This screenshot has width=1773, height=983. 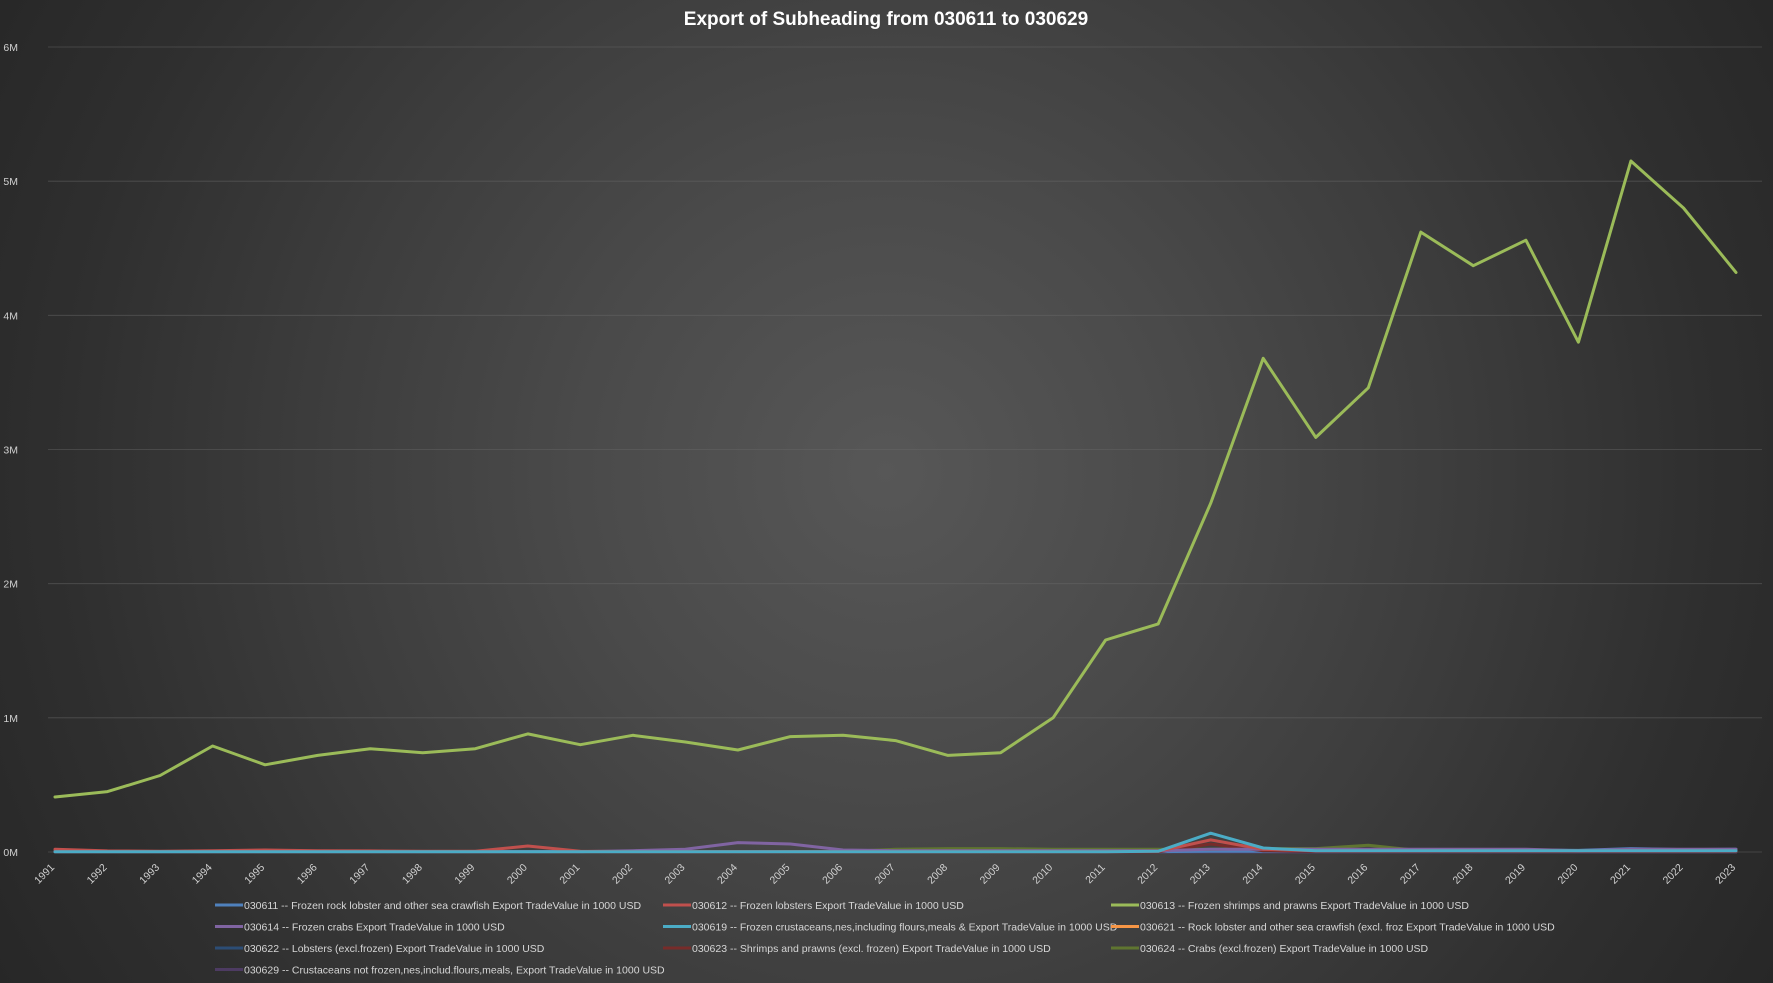 What do you see at coordinates (674, 874) in the screenshot?
I see `x-tick-label: 2003` at bounding box center [674, 874].